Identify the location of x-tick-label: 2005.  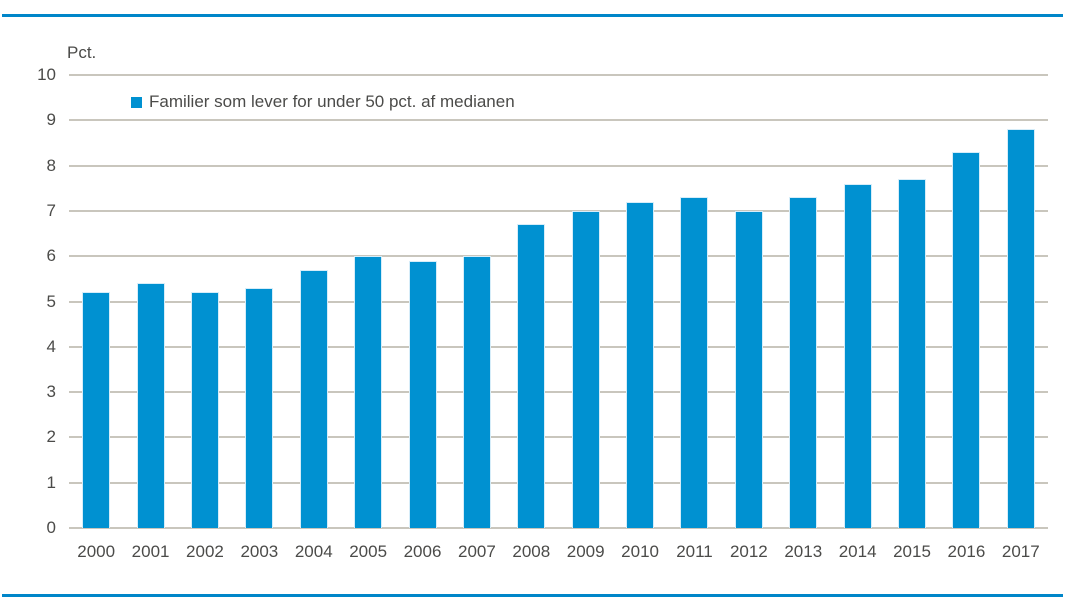
(368, 551).